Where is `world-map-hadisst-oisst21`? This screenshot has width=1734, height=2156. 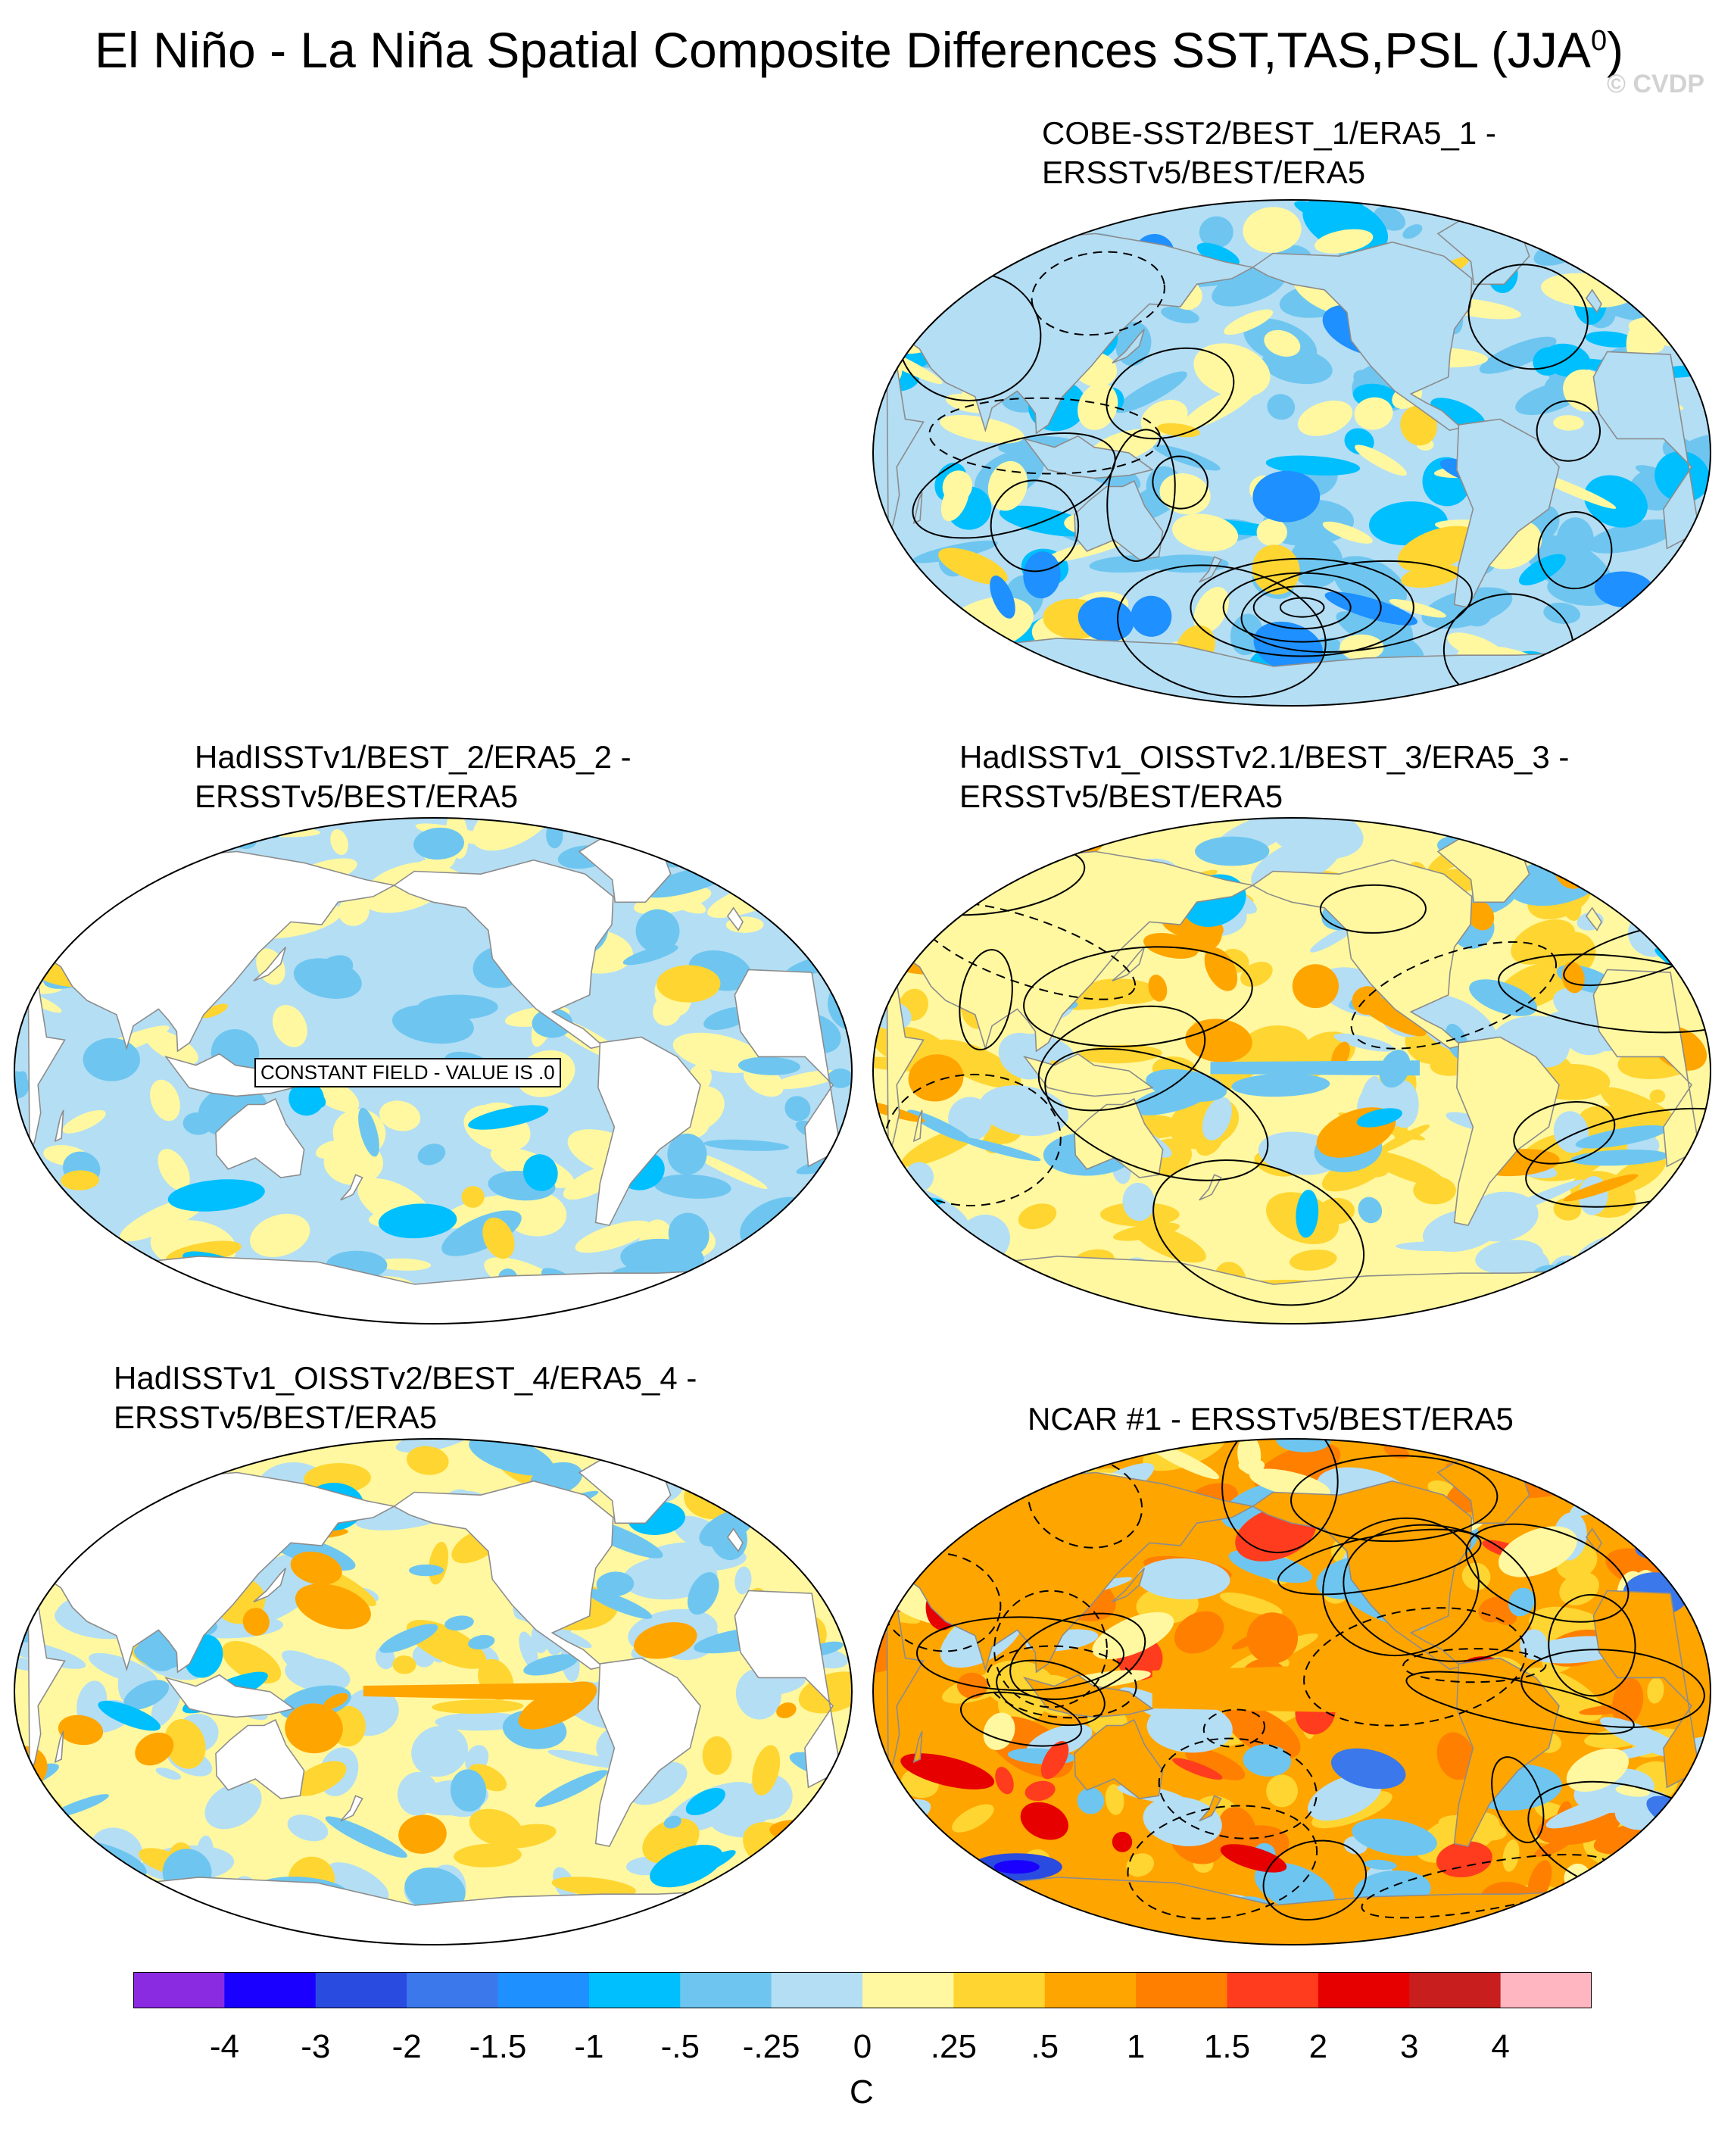 world-map-hadisst-oisst21 is located at coordinates (1291, 1070).